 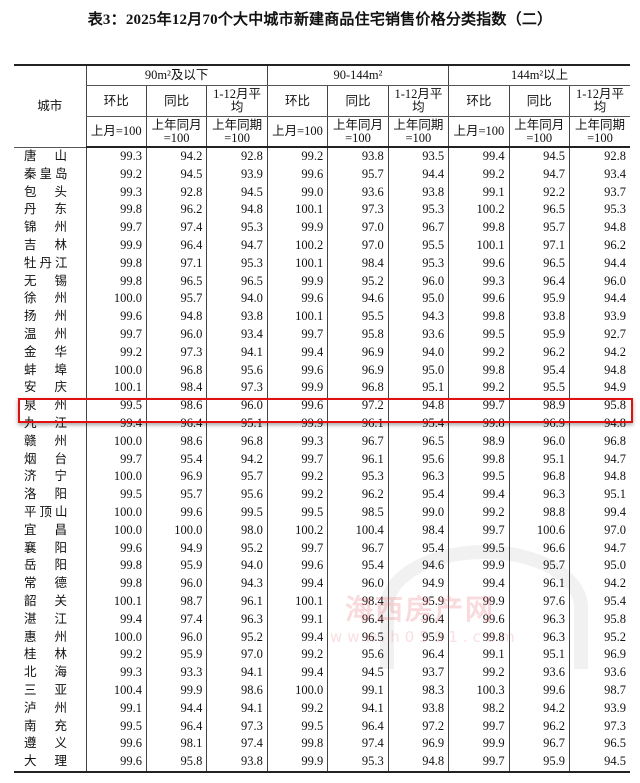 What do you see at coordinates (539, 75) in the screenshot?
I see `group-header: 144m²以上` at bounding box center [539, 75].